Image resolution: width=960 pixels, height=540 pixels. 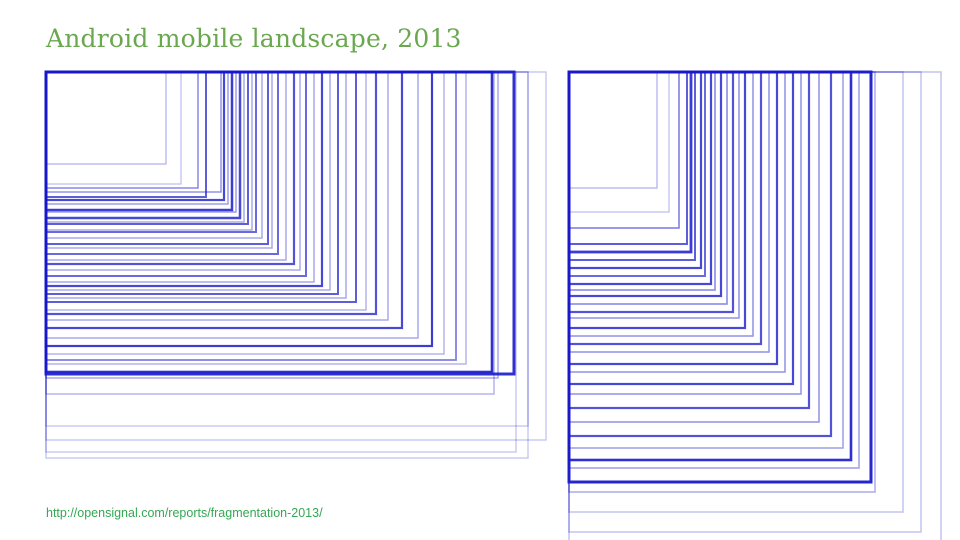 I want to click on slide-title: Android mobile landscape, 2013, so click(x=254, y=38).